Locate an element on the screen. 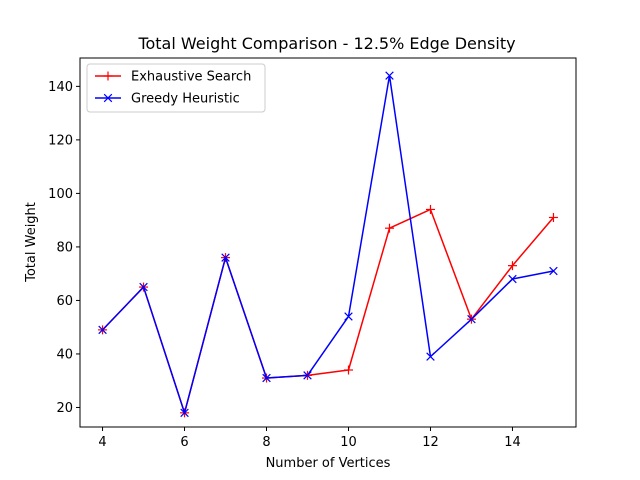  legend-entry-exhaustive-search: Exhaustive Search is located at coordinates (173, 77).